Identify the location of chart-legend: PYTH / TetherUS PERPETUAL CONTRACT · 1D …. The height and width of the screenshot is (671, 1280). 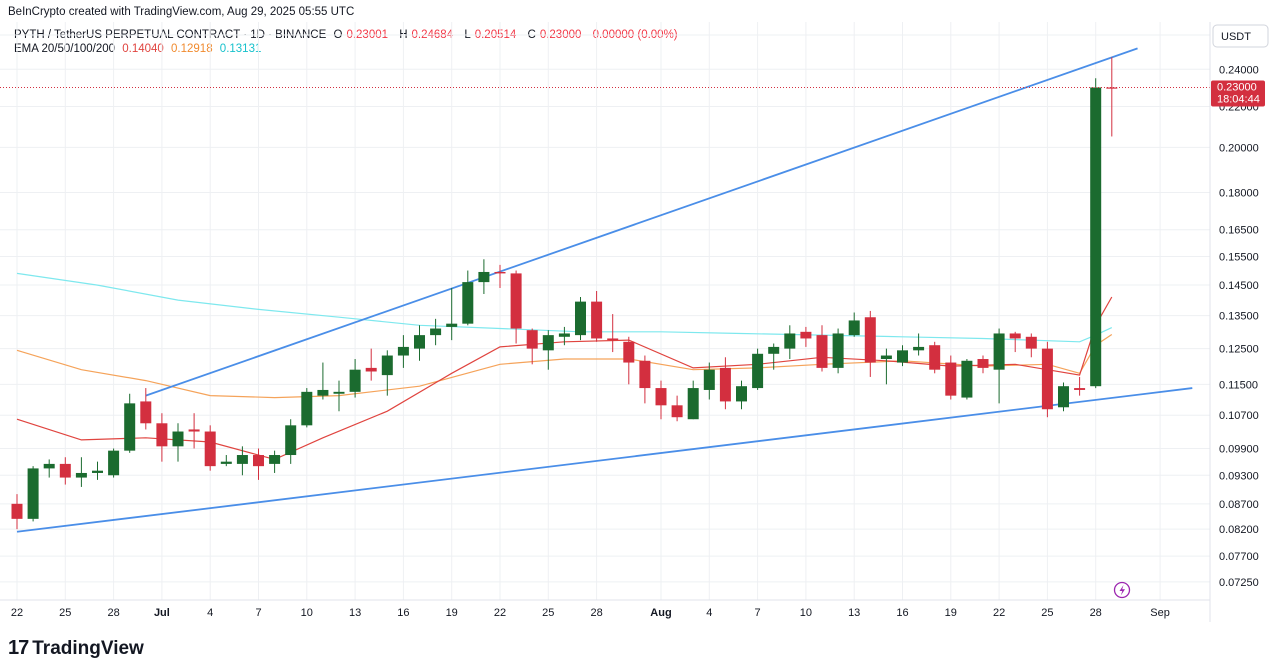
(348, 42).